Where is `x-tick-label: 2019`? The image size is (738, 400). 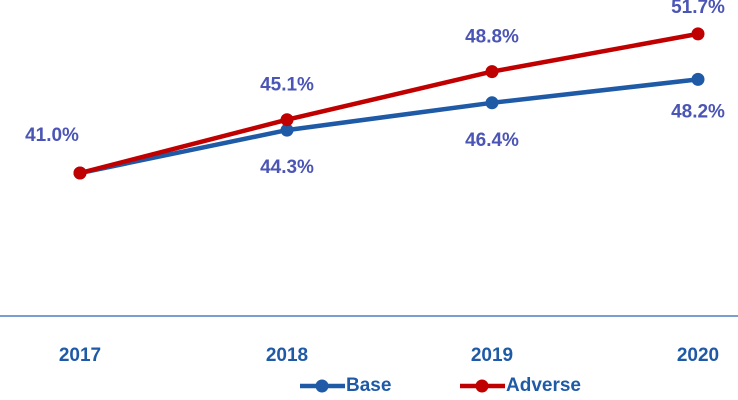 x-tick-label: 2019 is located at coordinates (492, 355).